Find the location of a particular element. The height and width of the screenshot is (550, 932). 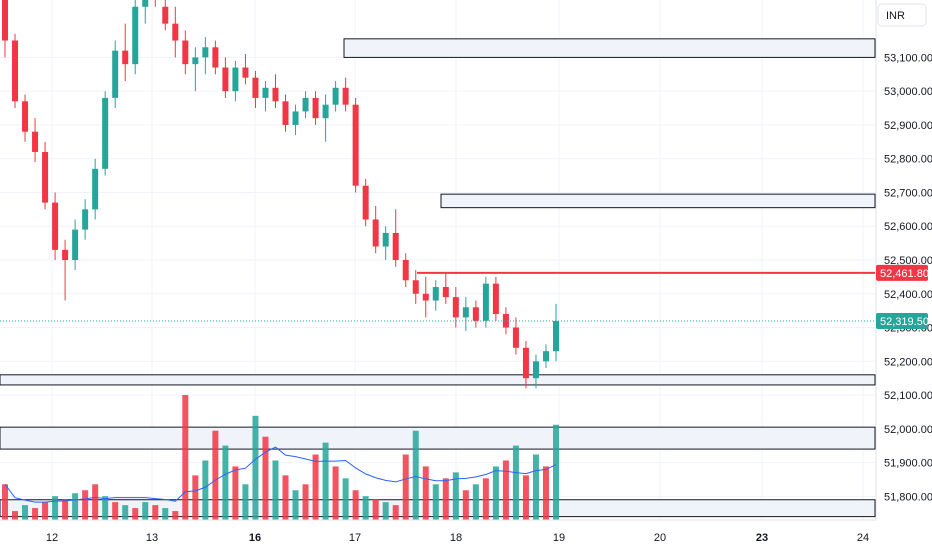

x-tick-label: 23 is located at coordinates (762, 538).